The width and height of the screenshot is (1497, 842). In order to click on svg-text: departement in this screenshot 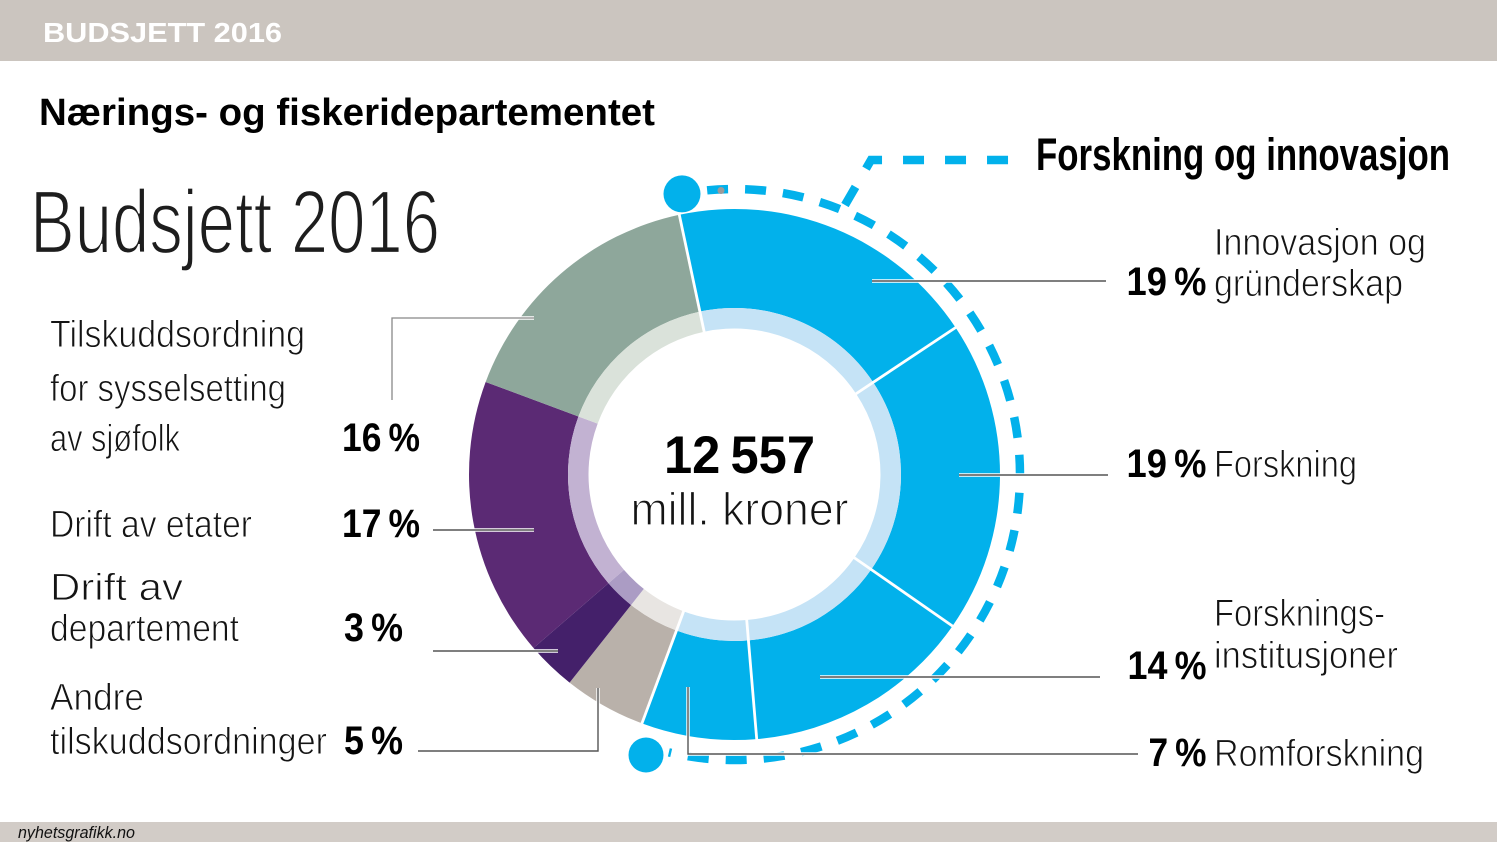, I will do `click(144, 629)`.